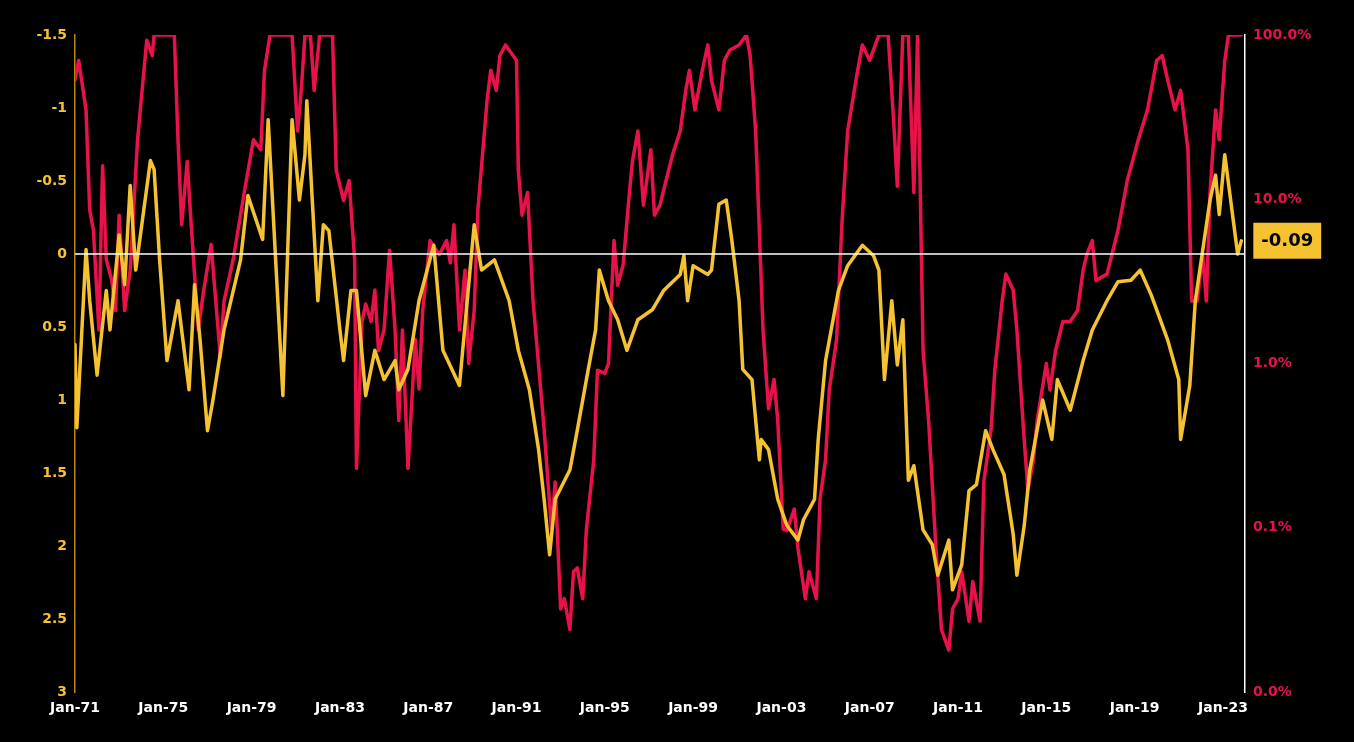 The height and width of the screenshot is (742, 1354). I want to click on x-tick-label: Jan-15, so click(1046, 707).